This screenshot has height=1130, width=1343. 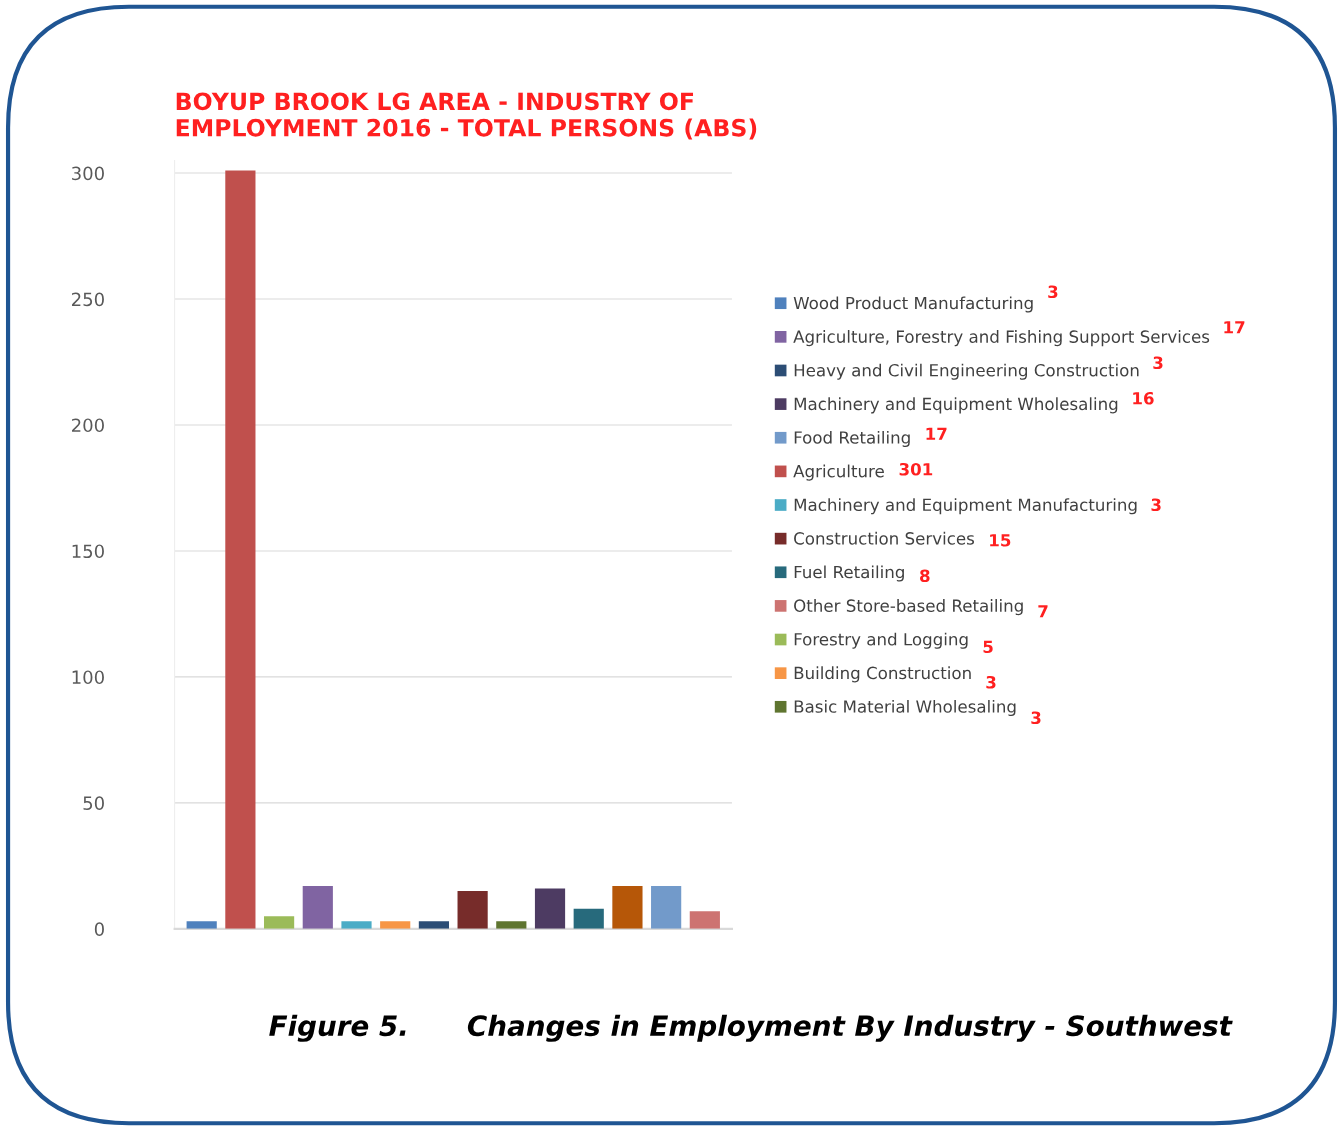 I want to click on legend-label: Forestry and Logging, so click(x=881, y=640).